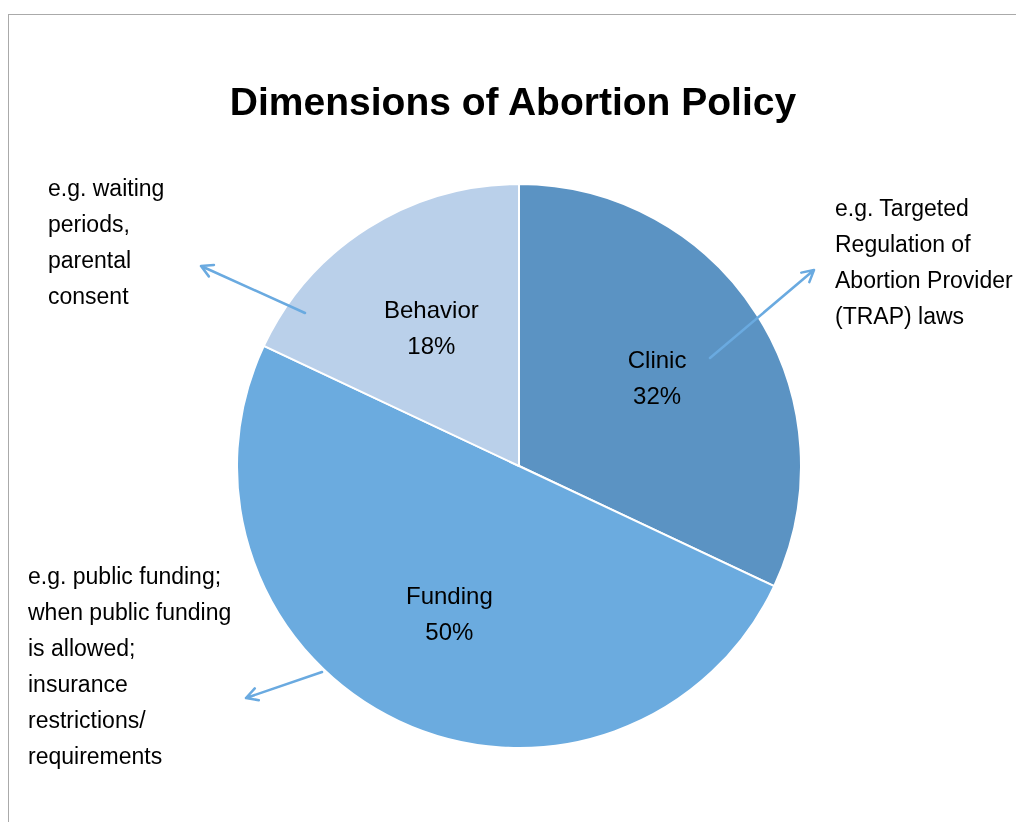 Image resolution: width=1016 pixels, height=822 pixels. What do you see at coordinates (449, 595) in the screenshot?
I see `slice-label: Funding` at bounding box center [449, 595].